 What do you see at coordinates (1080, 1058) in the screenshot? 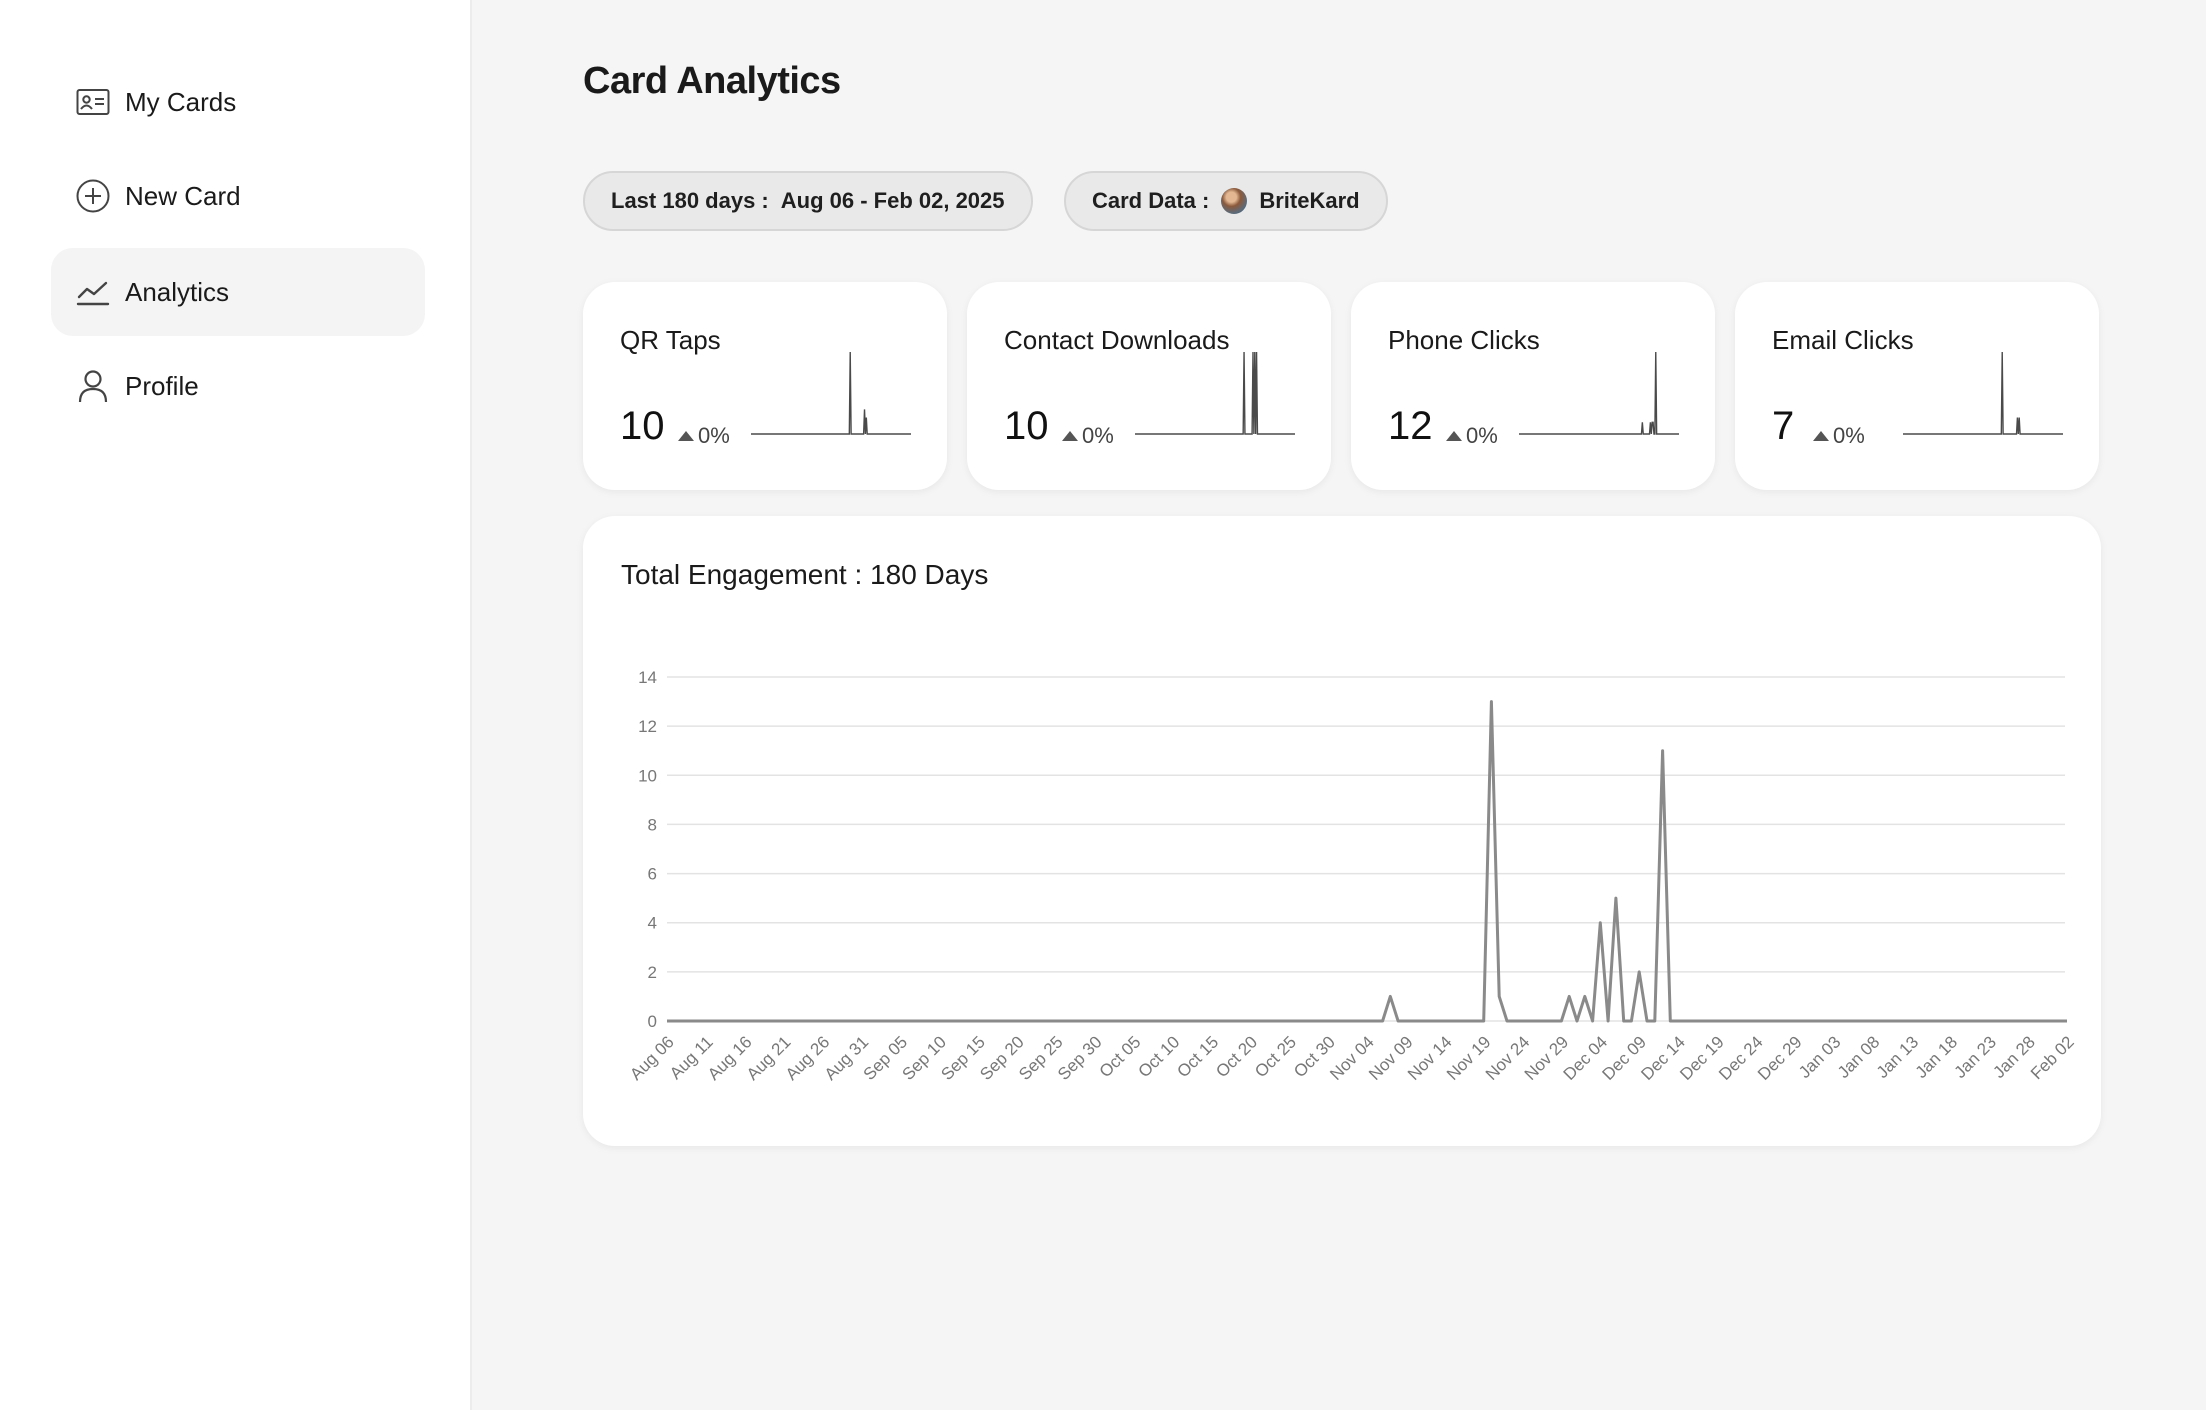
I see `x-tick-label: Sep 30` at bounding box center [1080, 1058].